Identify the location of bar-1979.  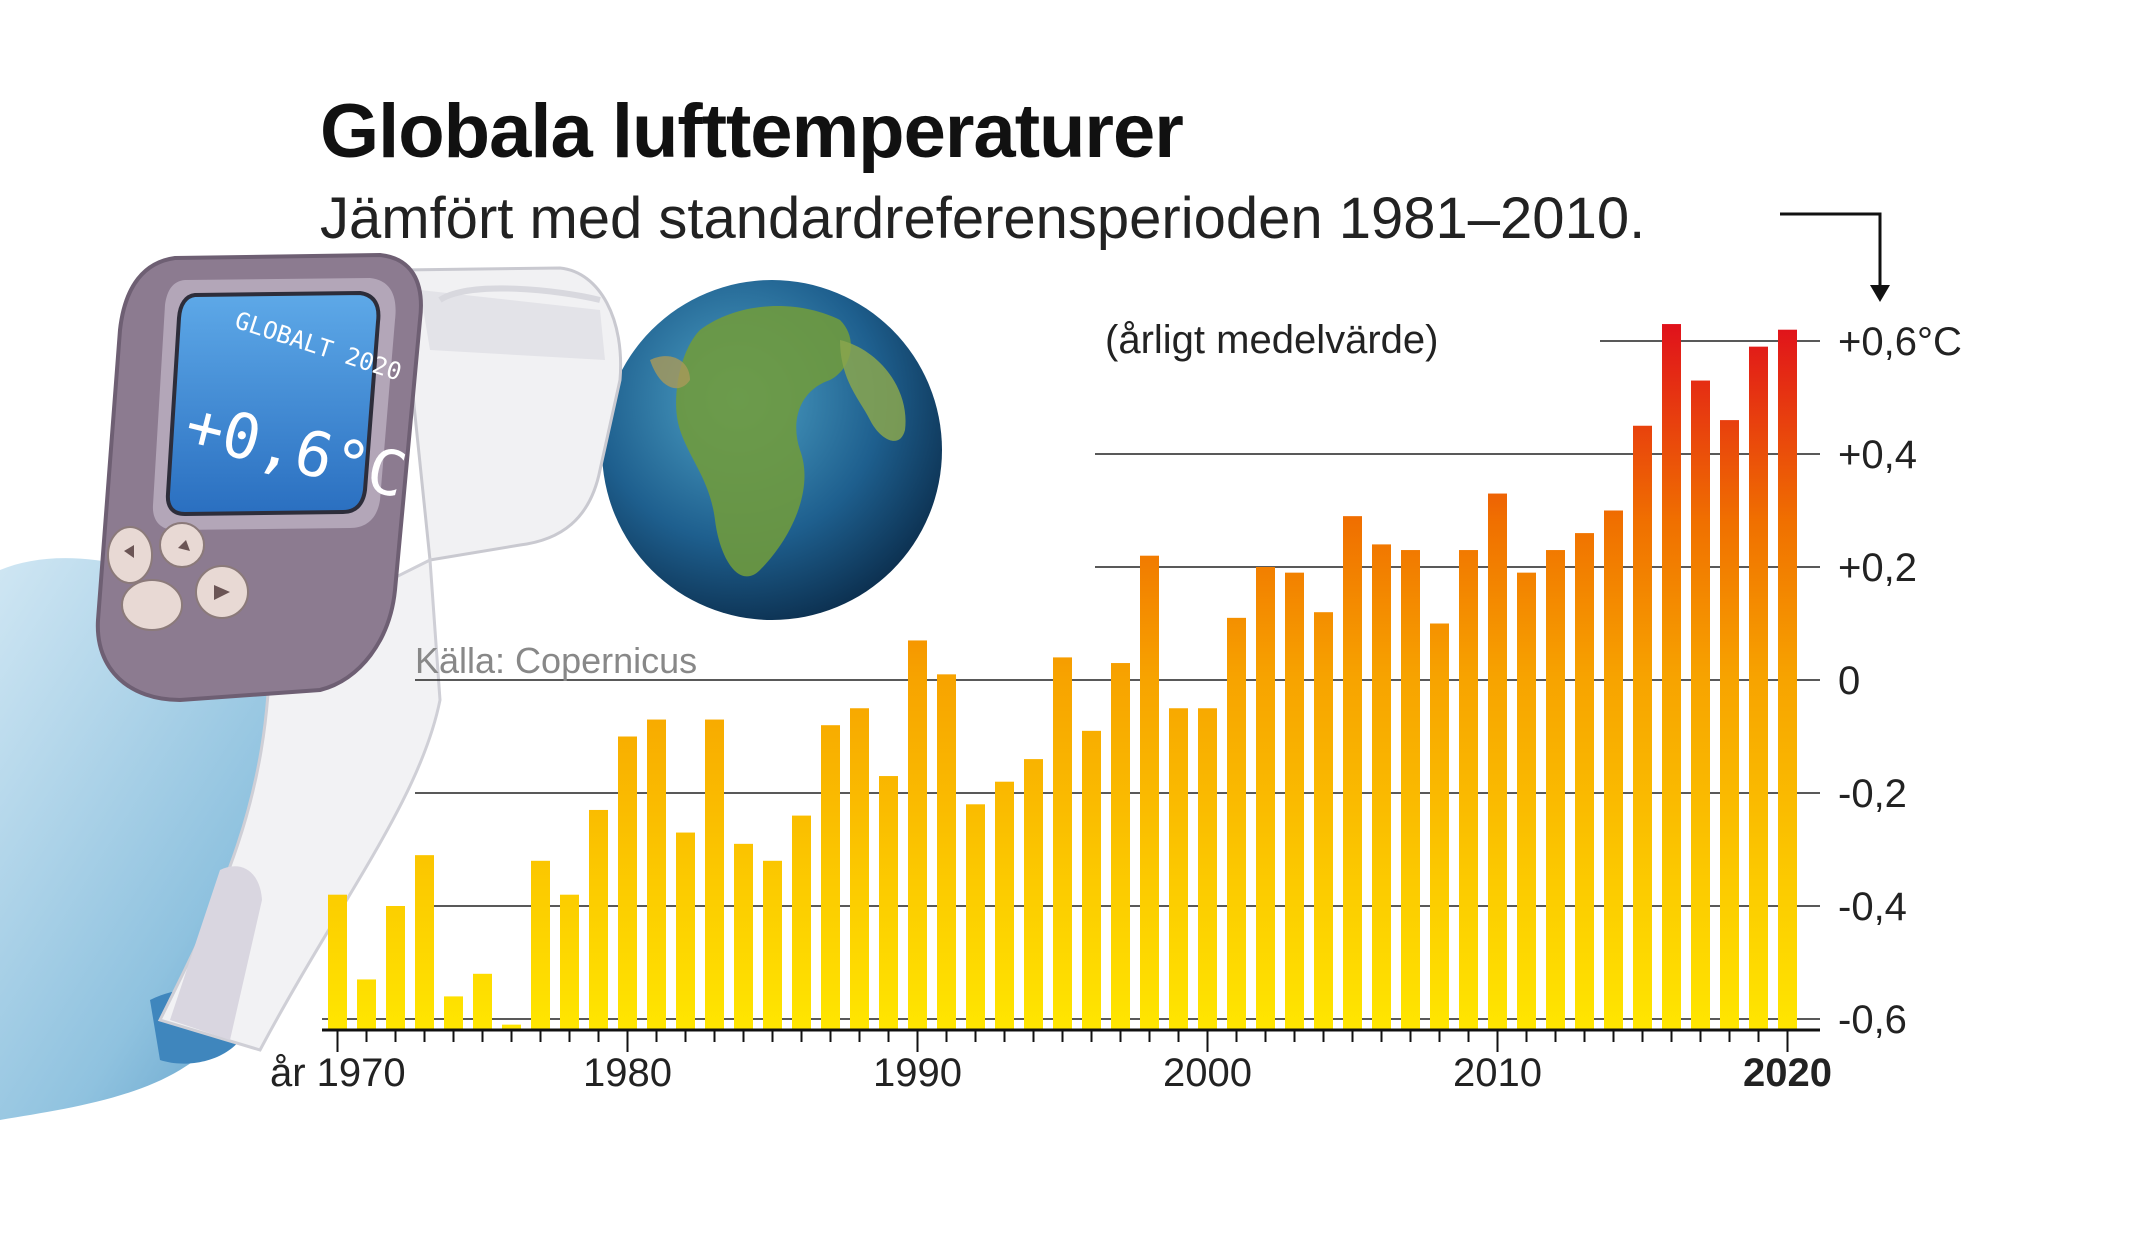
(598, 919).